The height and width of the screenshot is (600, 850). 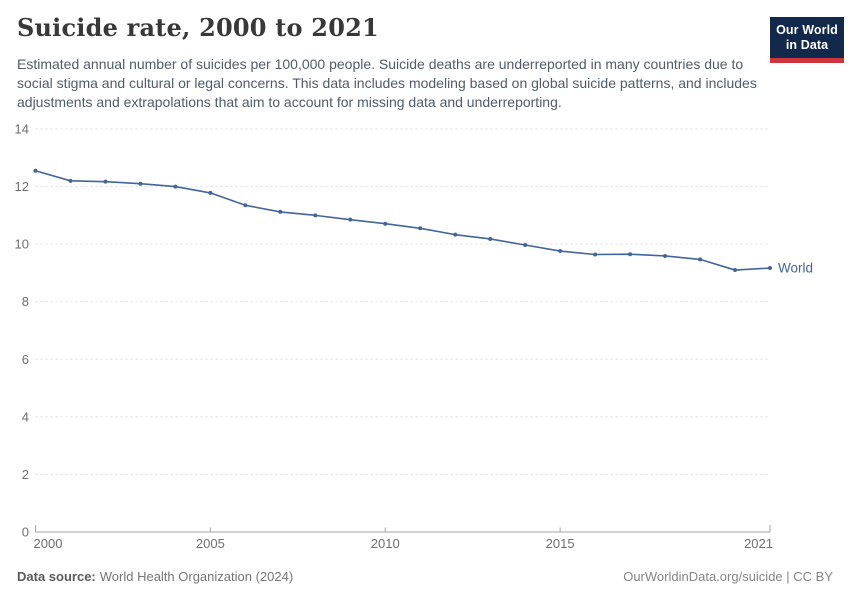 I want to click on y-tick-label: 0, so click(x=25, y=532).